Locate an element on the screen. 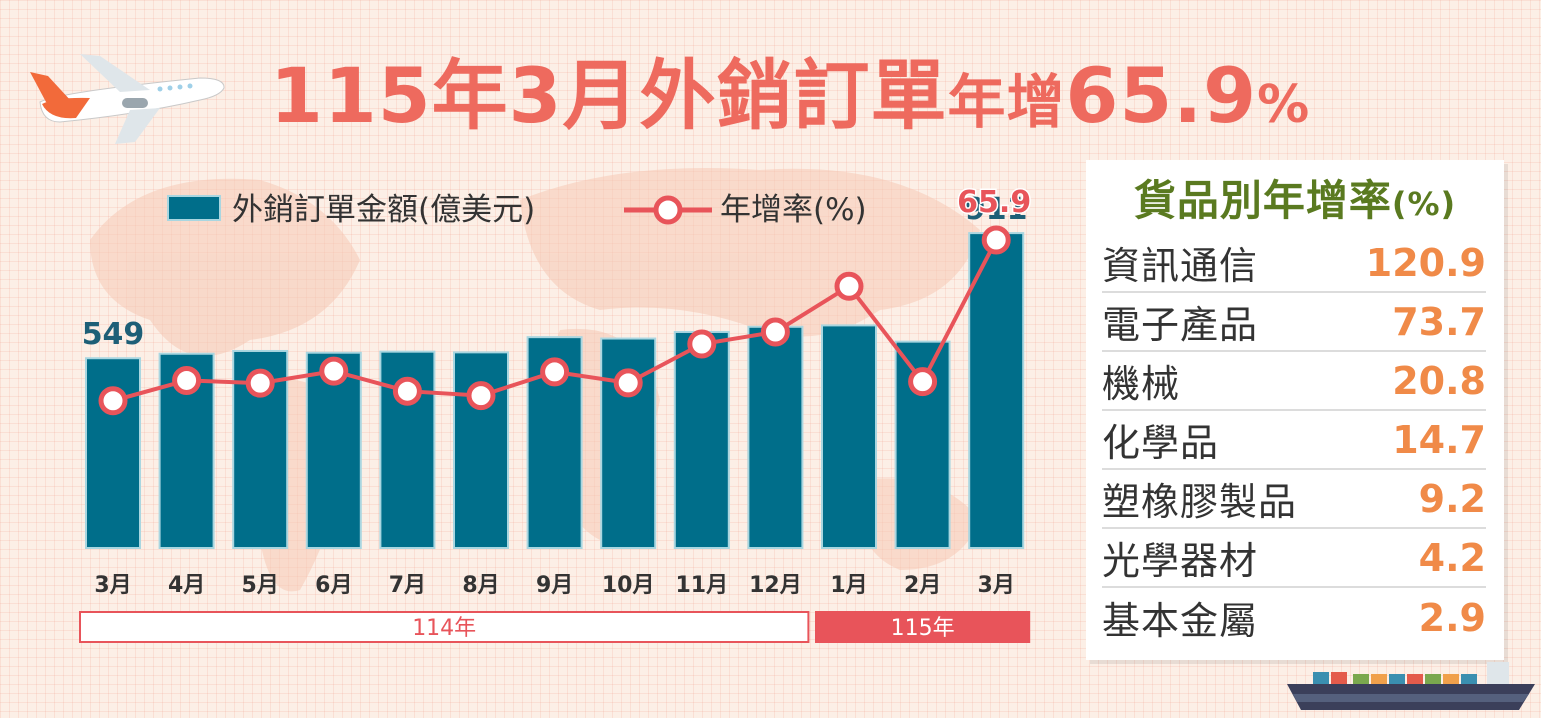 Image resolution: width=1541 pixels, height=718 pixels. x-tick-label: 7月 is located at coordinates (407, 585).